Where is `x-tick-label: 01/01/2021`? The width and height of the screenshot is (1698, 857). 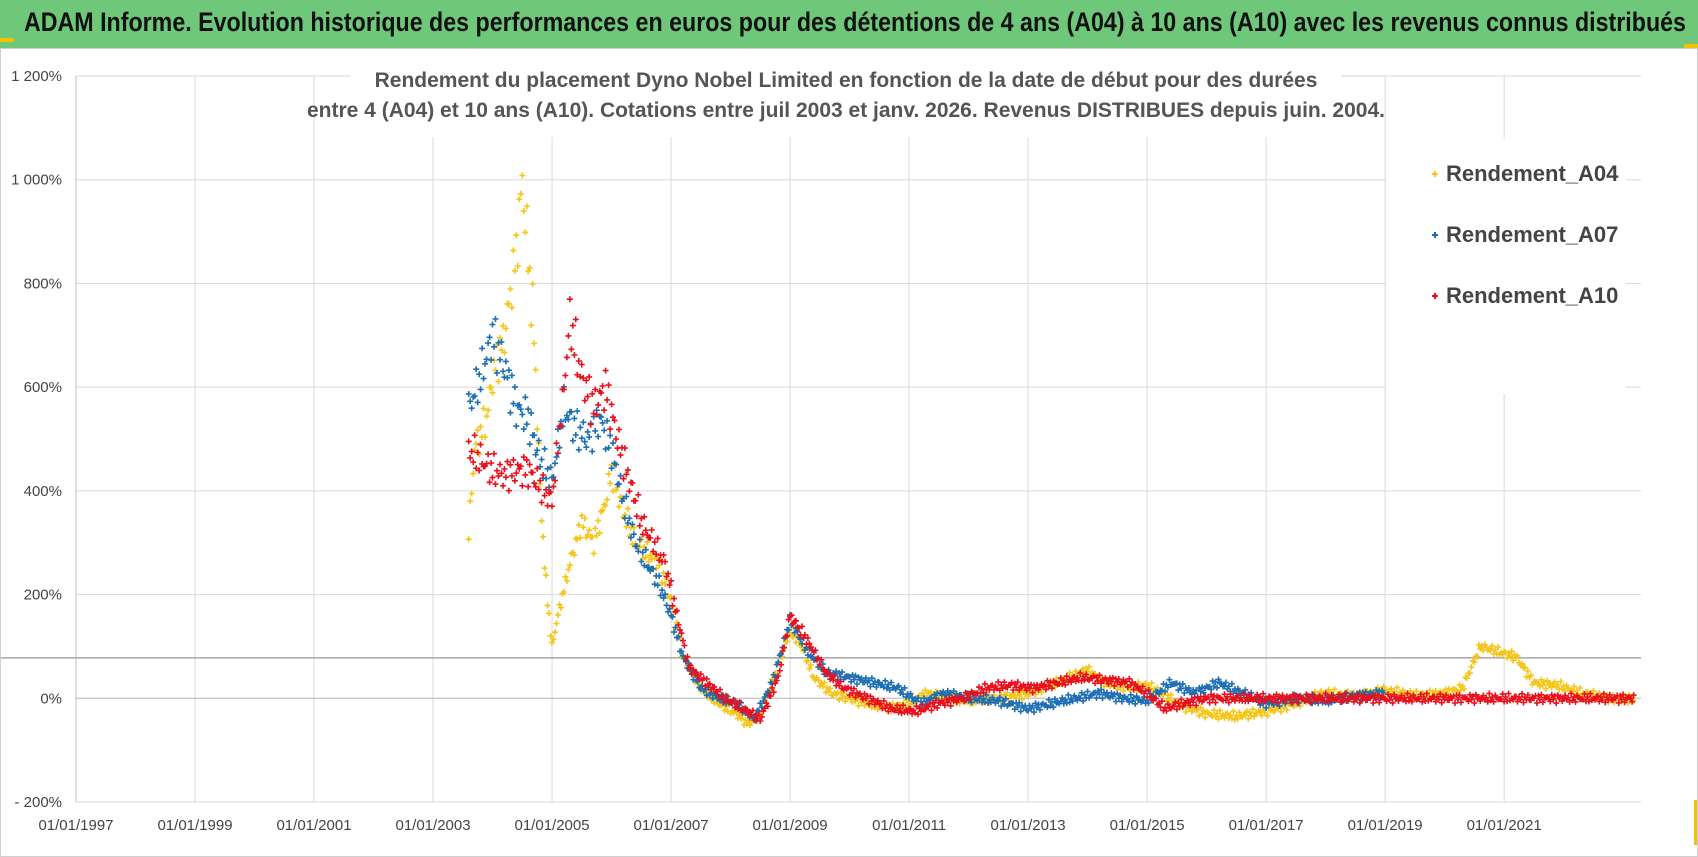 x-tick-label: 01/01/2021 is located at coordinates (1504, 825).